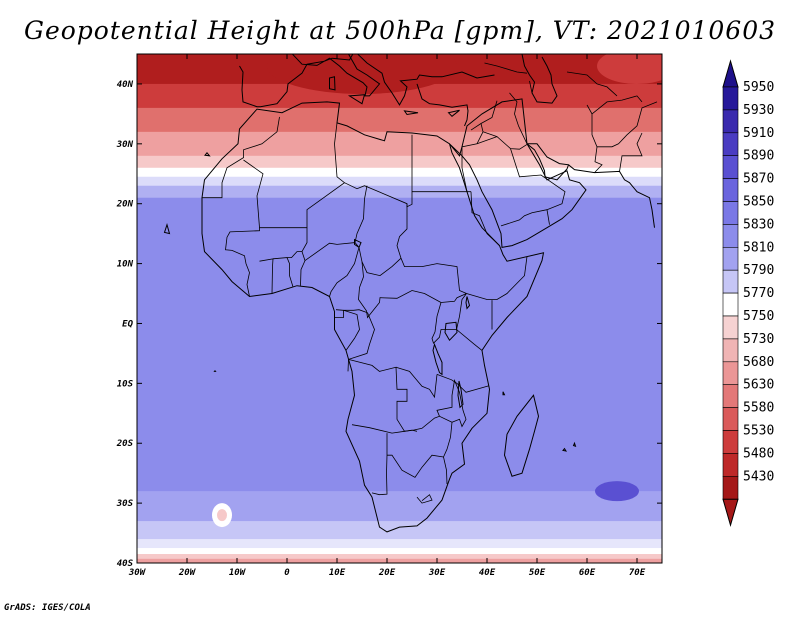  What do you see at coordinates (127, 324) in the screenshot?
I see `y-tick-label: EQ` at bounding box center [127, 324].